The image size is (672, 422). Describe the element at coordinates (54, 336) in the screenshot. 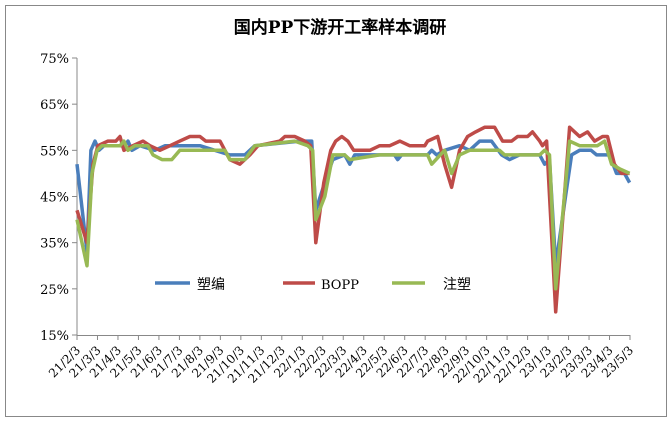

I see `y-tick-label: 15%` at that location.